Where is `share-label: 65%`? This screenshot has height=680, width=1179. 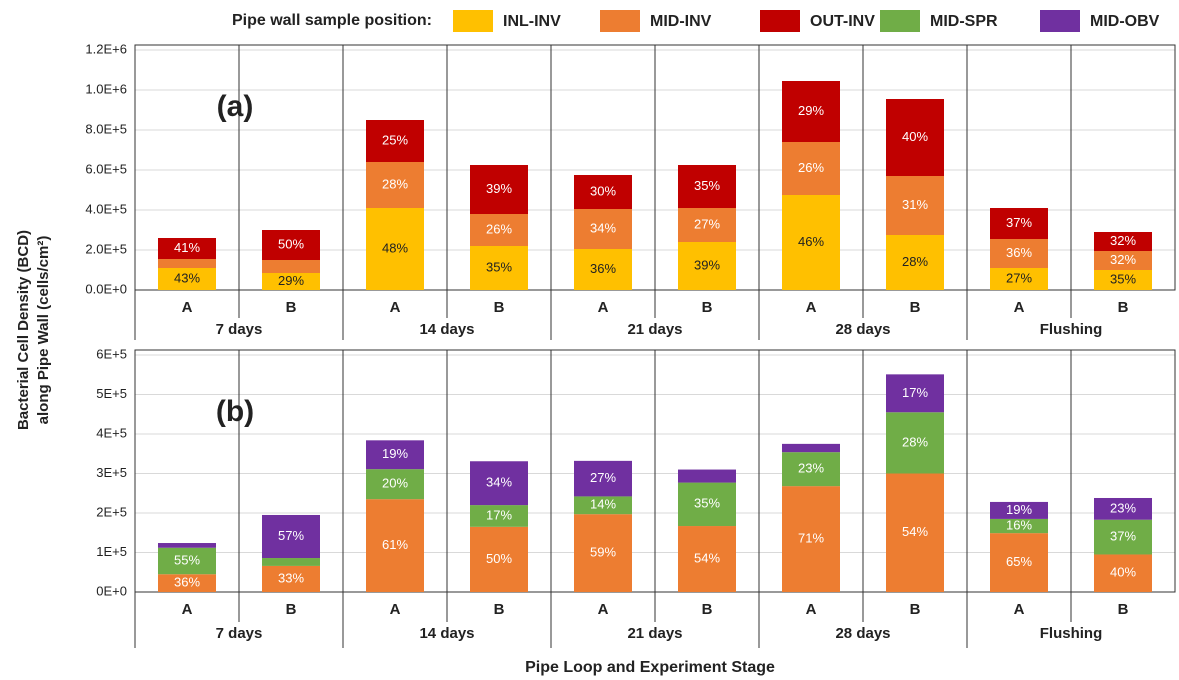
share-label: 65% is located at coordinates (1019, 561).